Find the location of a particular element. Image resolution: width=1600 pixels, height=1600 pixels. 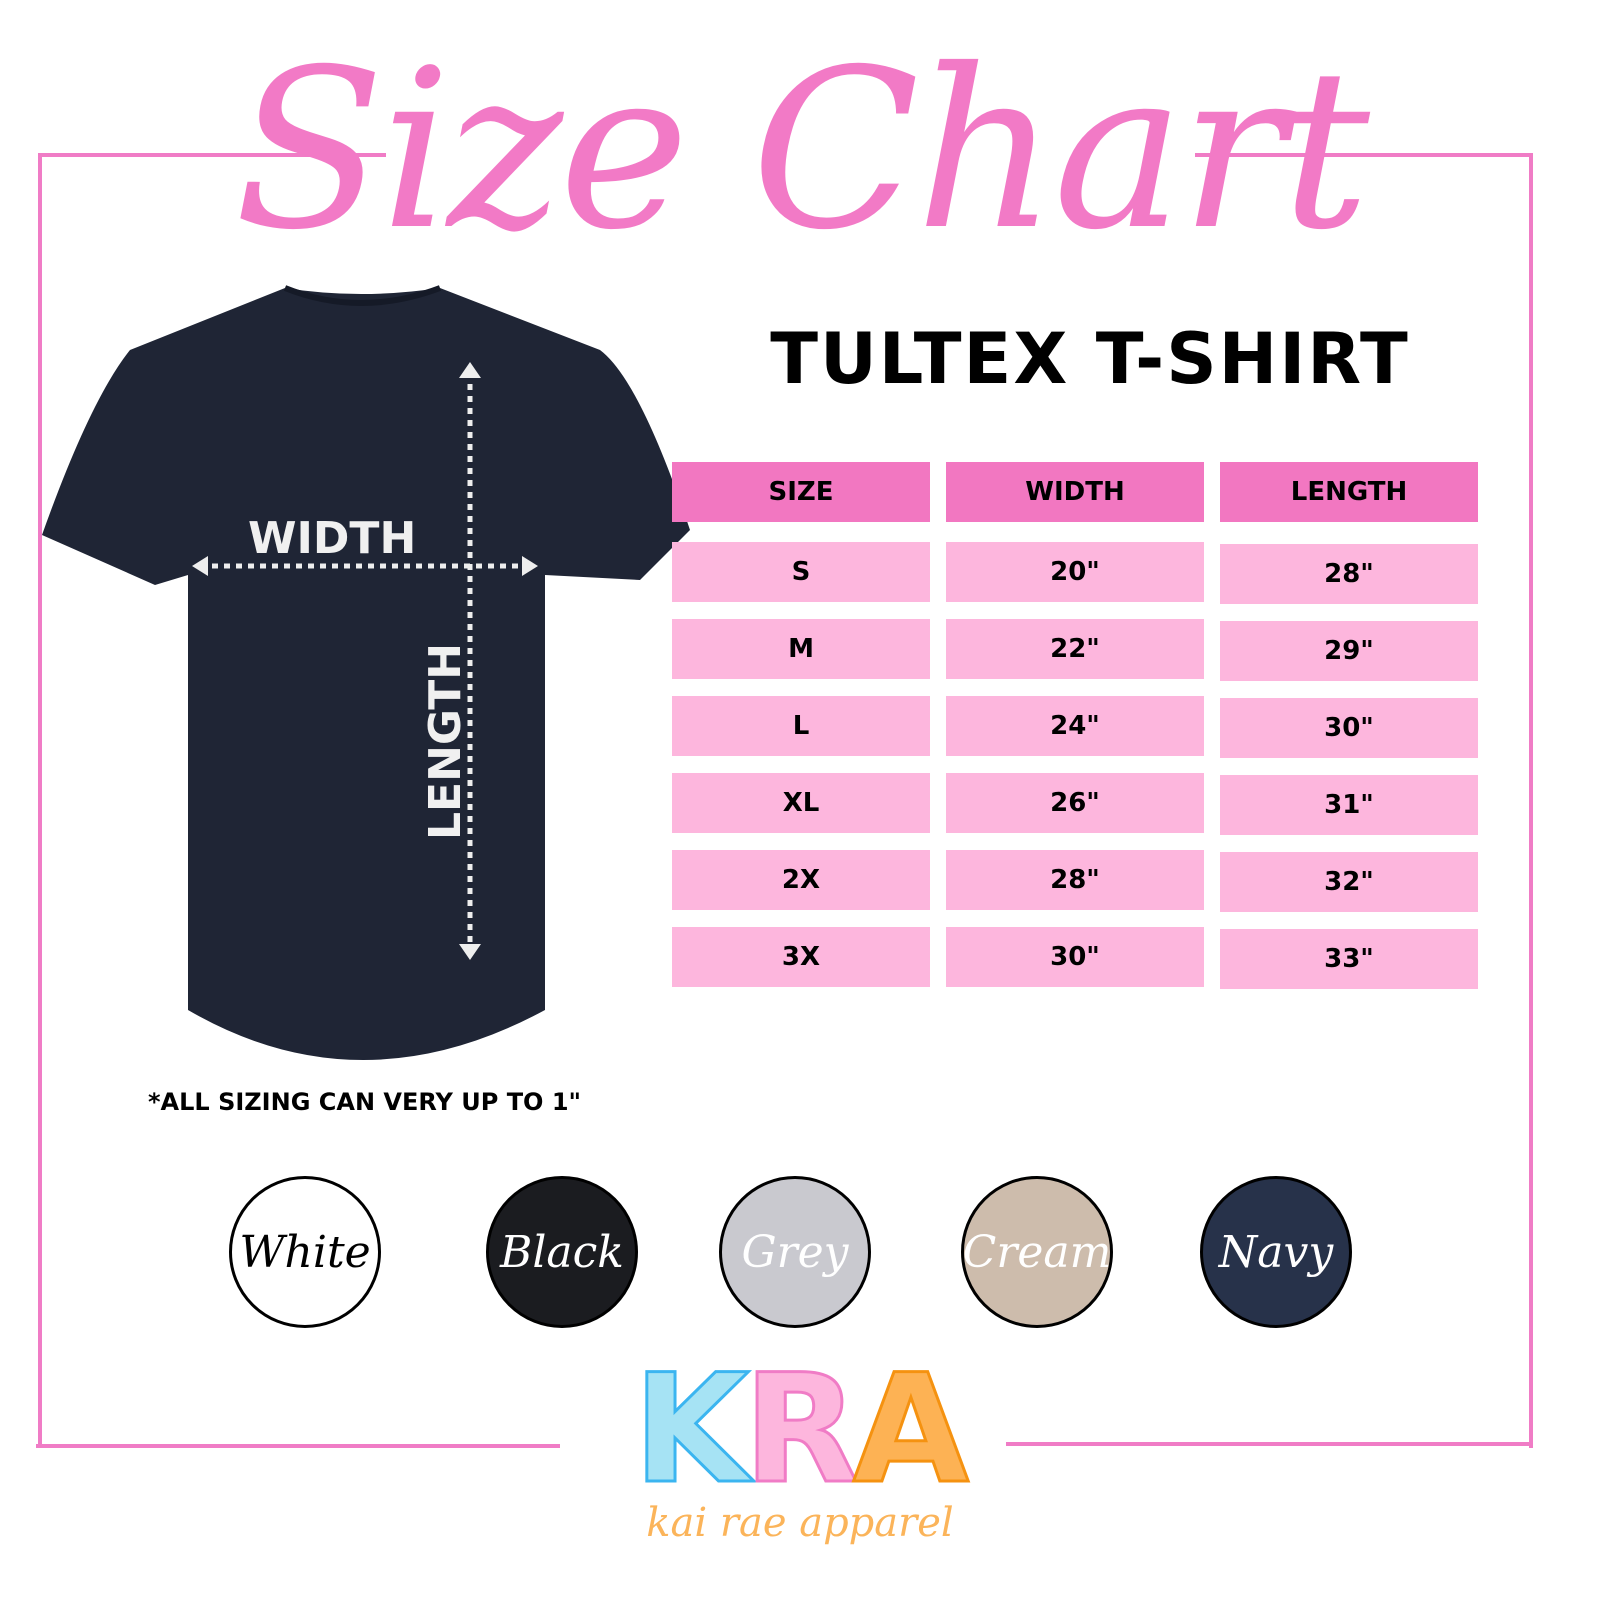

table-cell-length: 30" is located at coordinates (1349, 728).